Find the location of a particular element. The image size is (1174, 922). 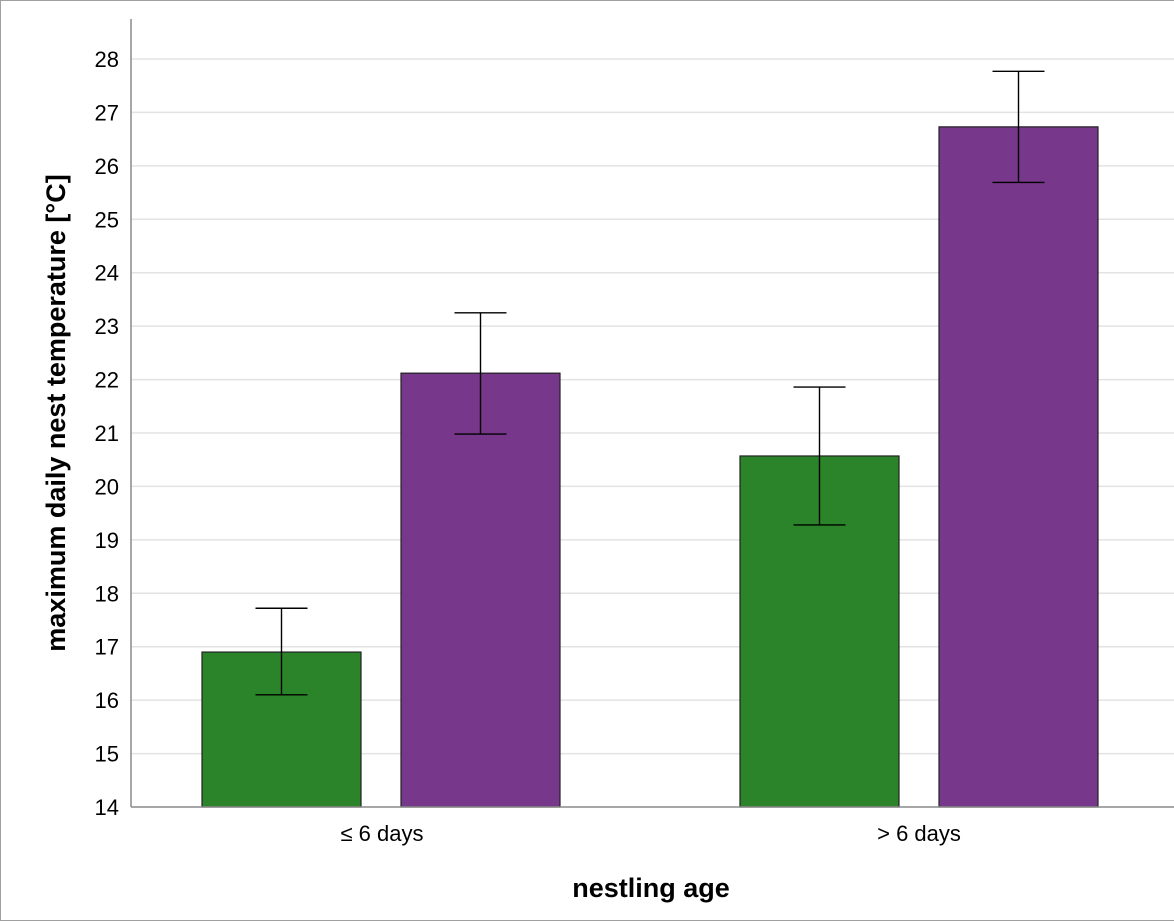

y-tick-label: 14 is located at coordinates (107, 807).